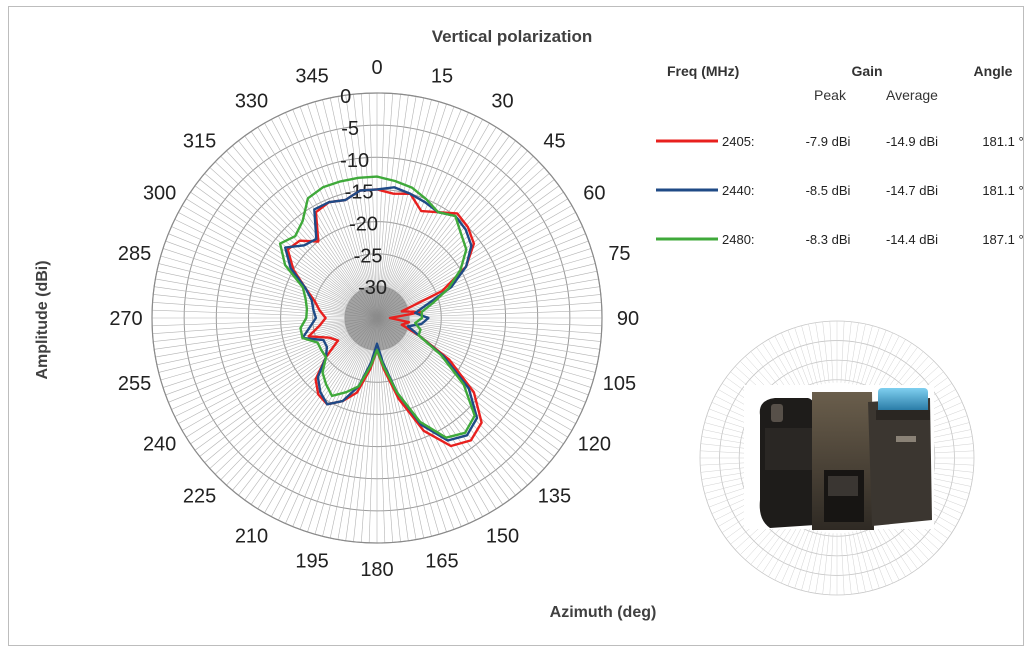 The width and height of the screenshot is (1033, 646). What do you see at coordinates (912, 190) in the screenshot?
I see `legend-average-1: -14.7 dBi` at bounding box center [912, 190].